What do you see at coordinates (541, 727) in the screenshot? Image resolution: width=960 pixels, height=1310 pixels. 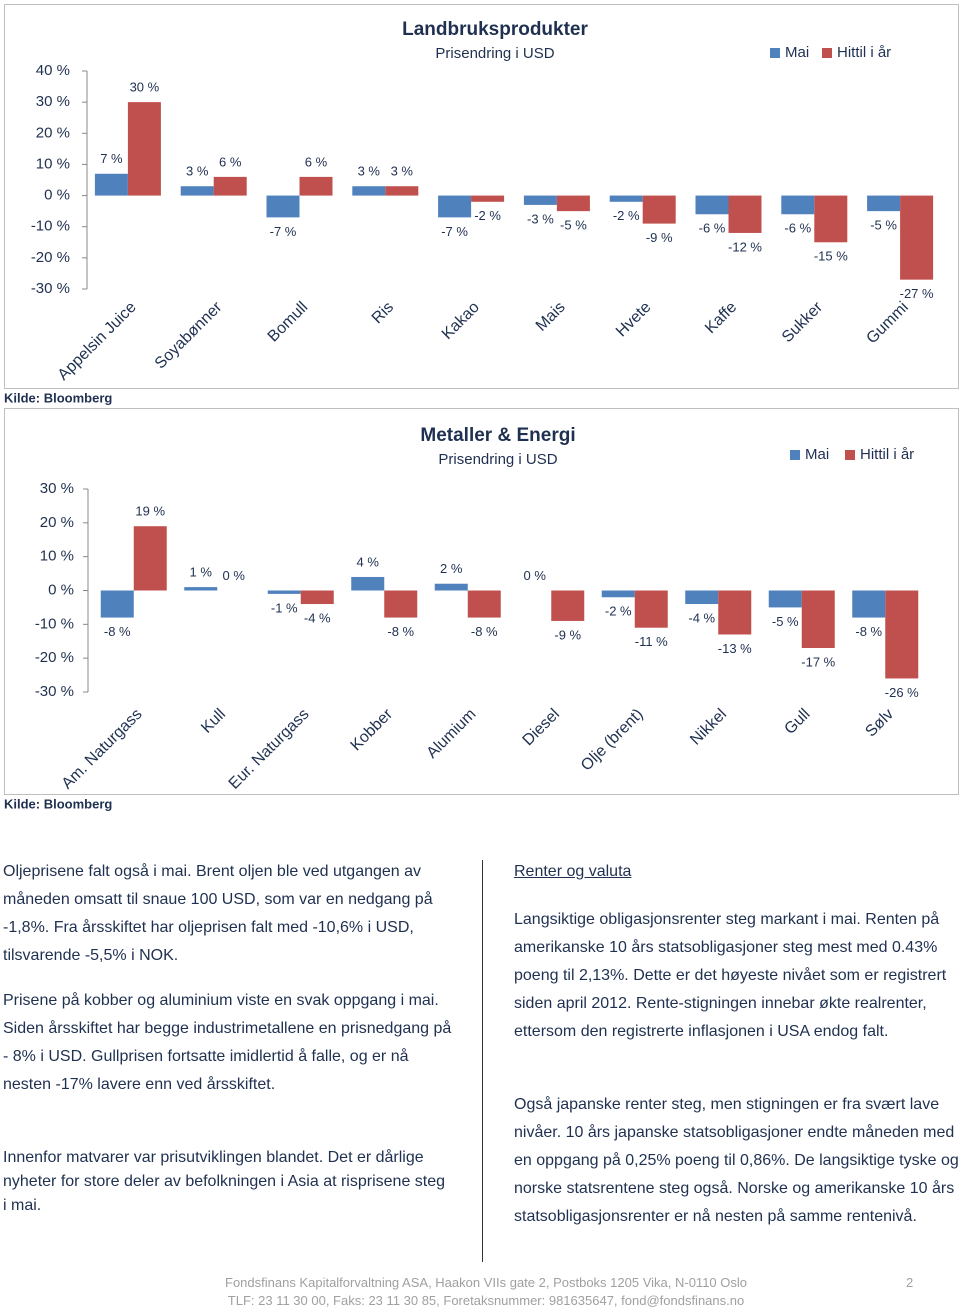 I see `x-tick-label: Diesel` at bounding box center [541, 727].